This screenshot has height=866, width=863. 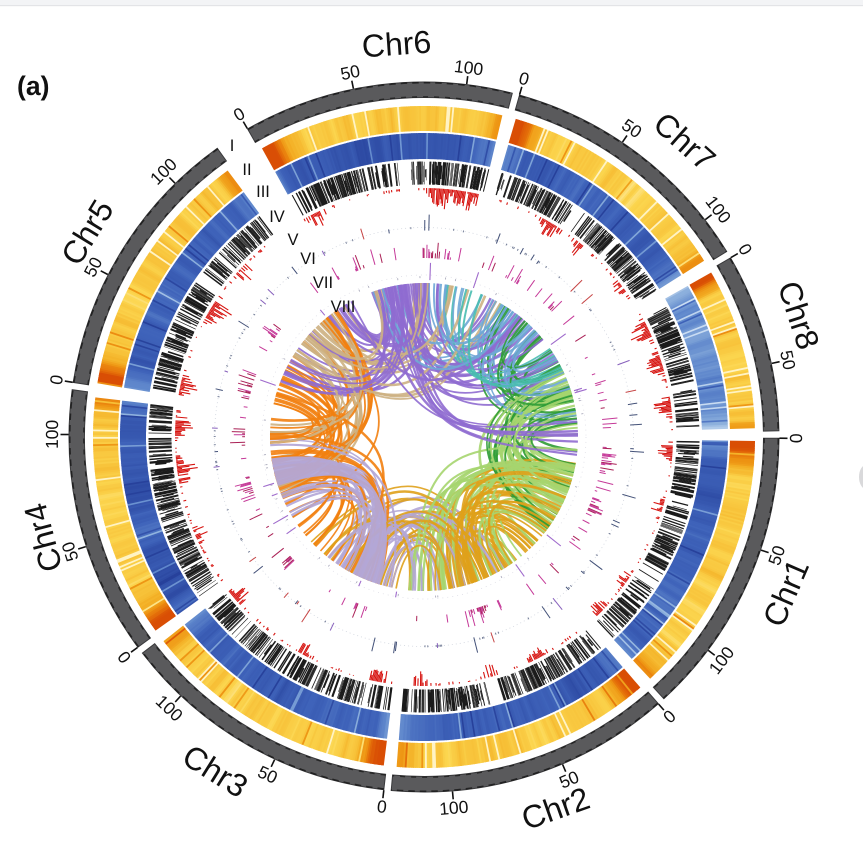 What do you see at coordinates (343, 307) in the screenshot?
I see `svg-text: VIII` at bounding box center [343, 307].